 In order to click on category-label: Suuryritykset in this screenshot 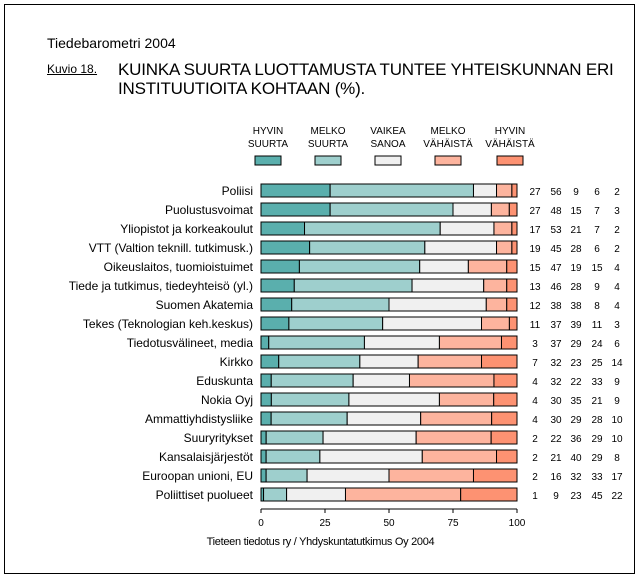, I will do `click(219, 438)`.